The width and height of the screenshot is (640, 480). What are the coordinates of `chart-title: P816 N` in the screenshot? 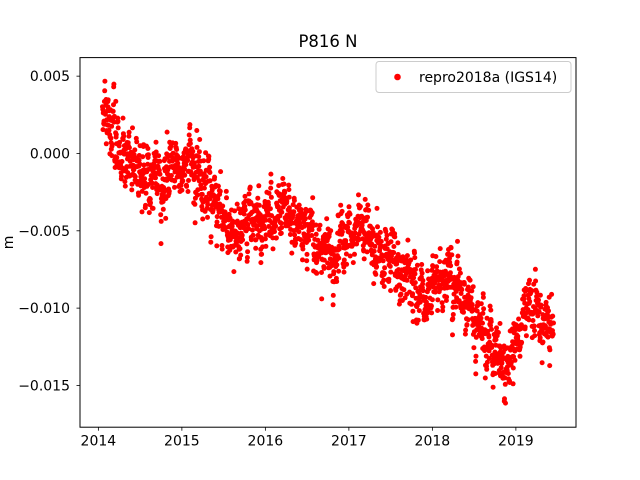 It's located at (327, 41).